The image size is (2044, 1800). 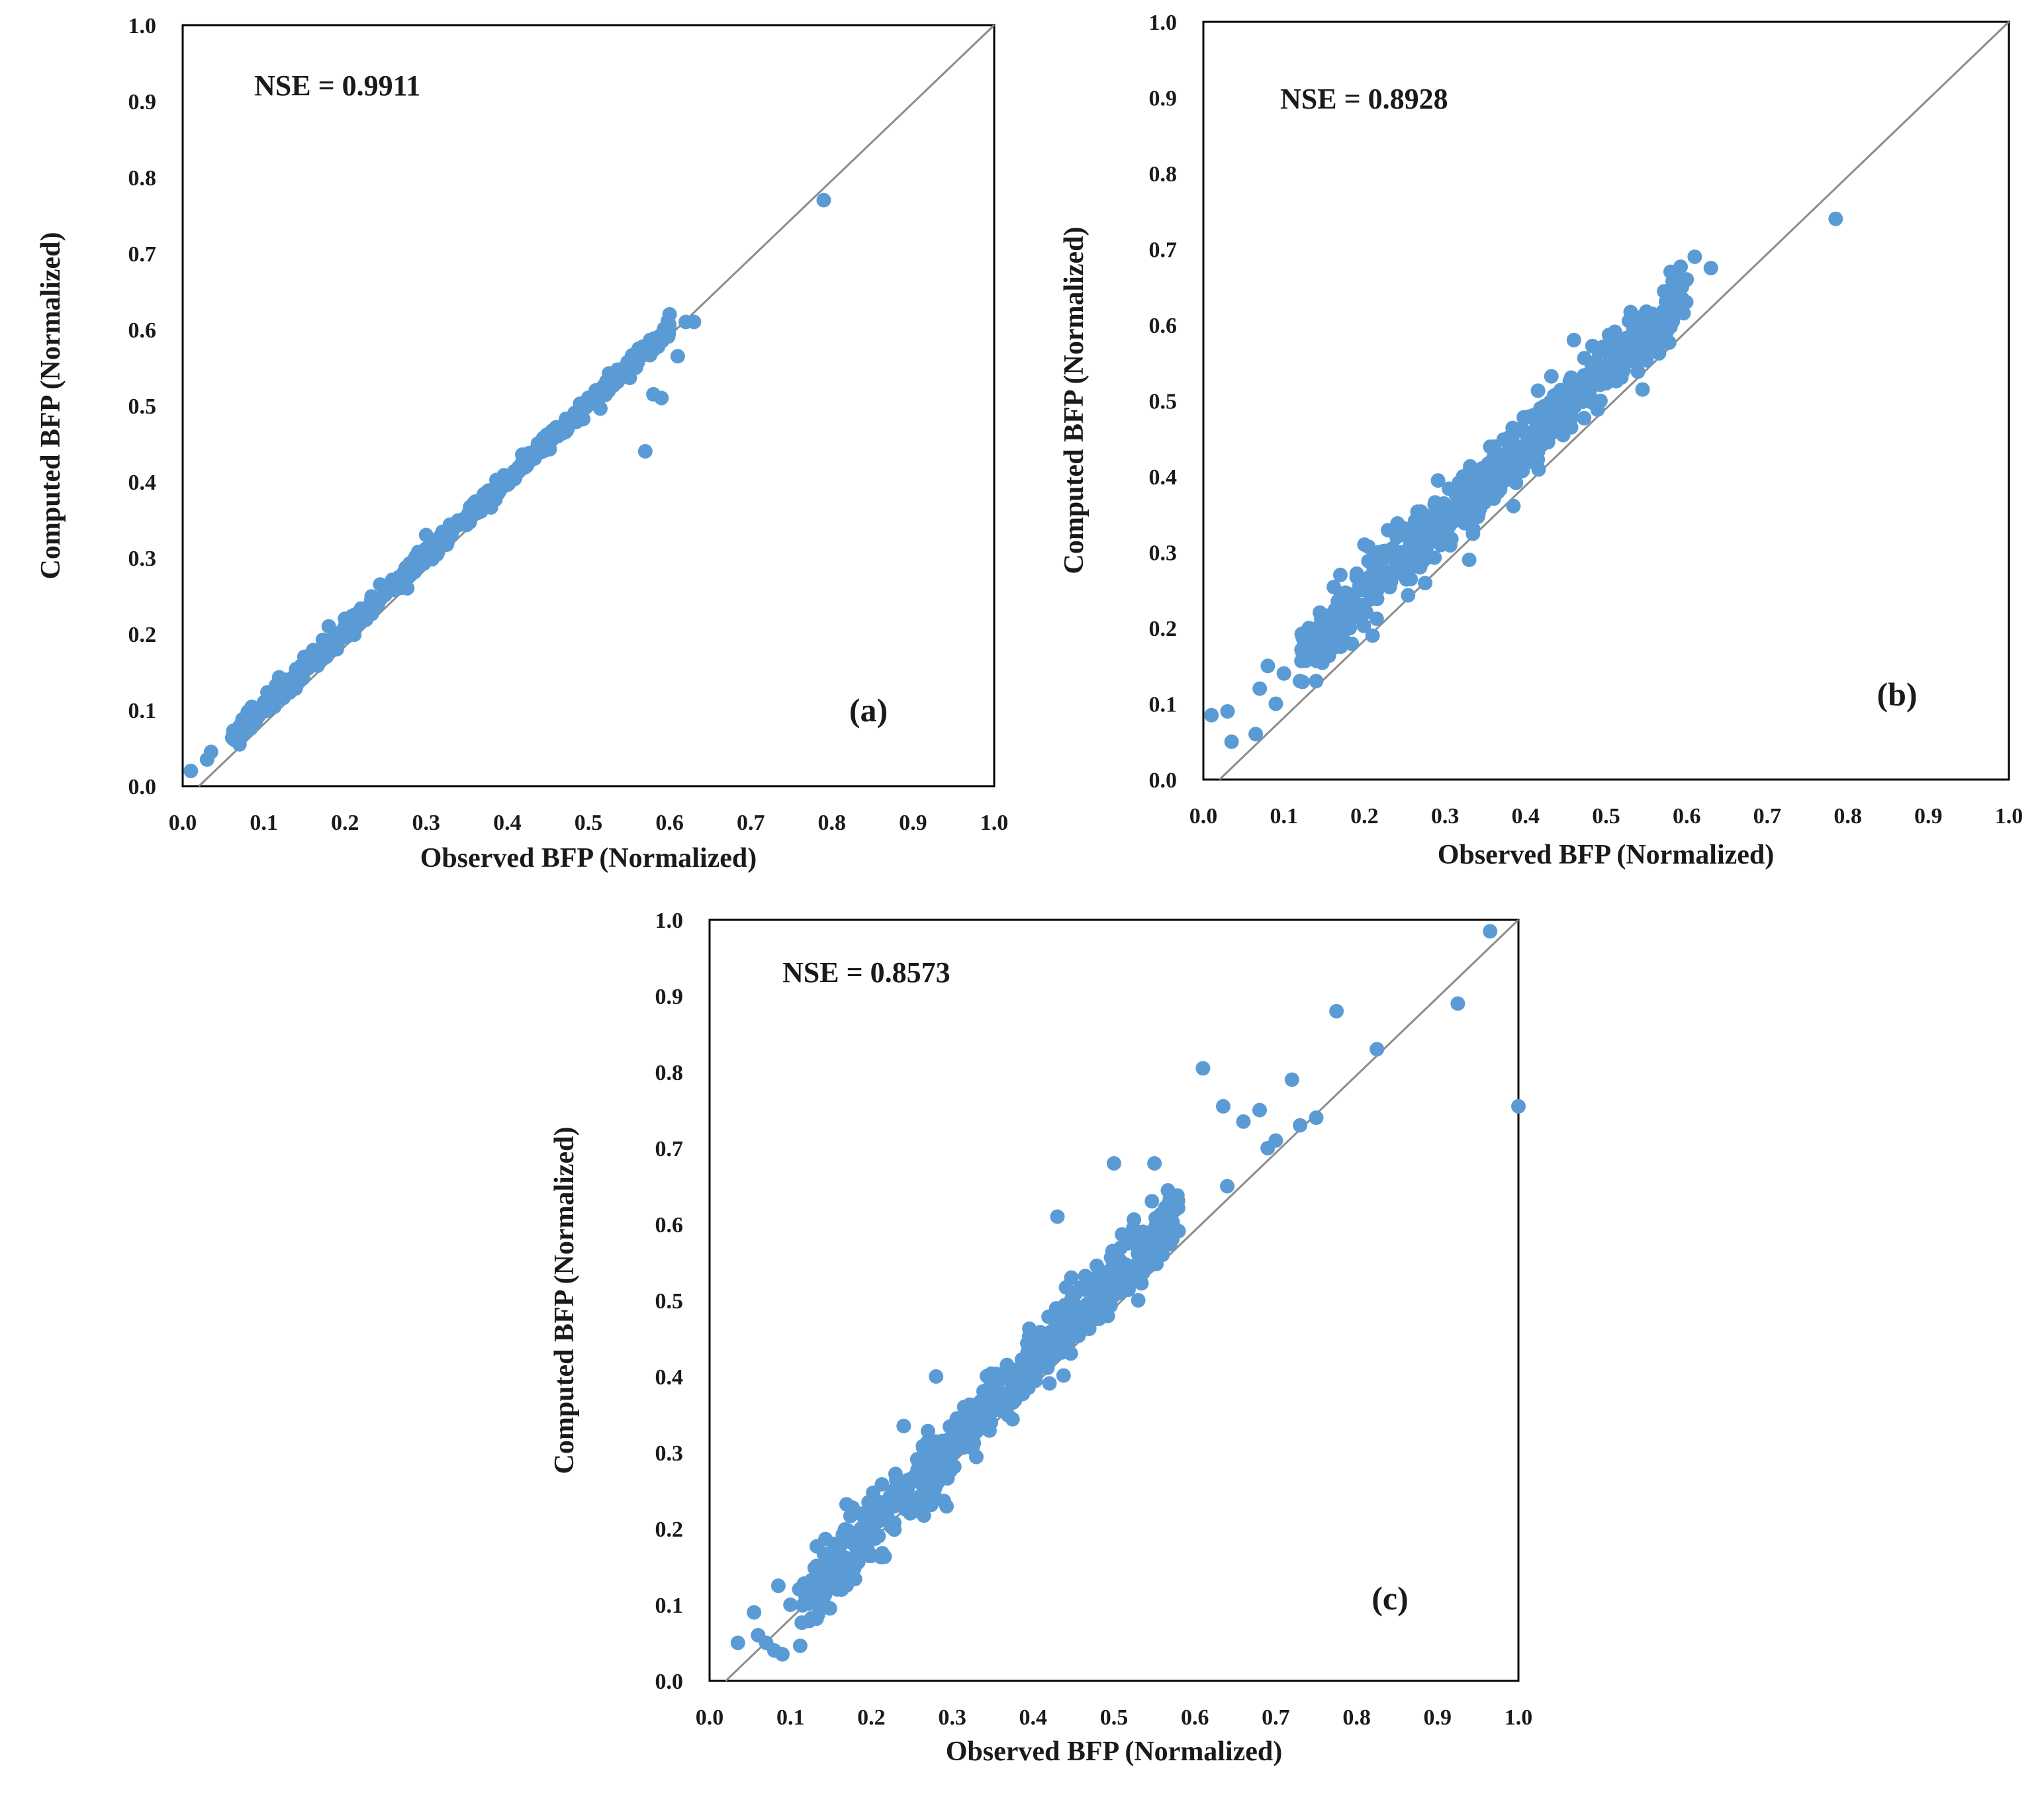 What do you see at coordinates (589, 823) in the screenshot?
I see `x-tick-label: 0.5` at bounding box center [589, 823].